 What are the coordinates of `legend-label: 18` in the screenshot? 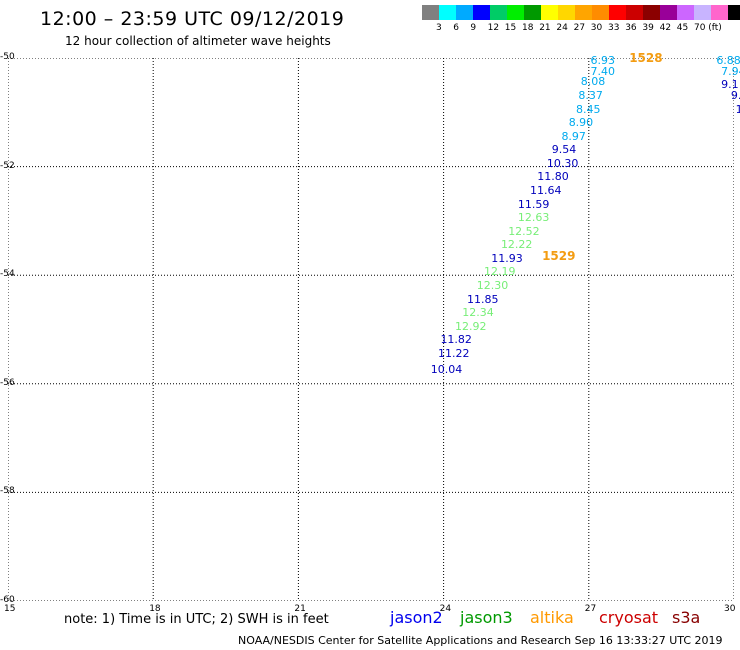 It's located at (528, 28).